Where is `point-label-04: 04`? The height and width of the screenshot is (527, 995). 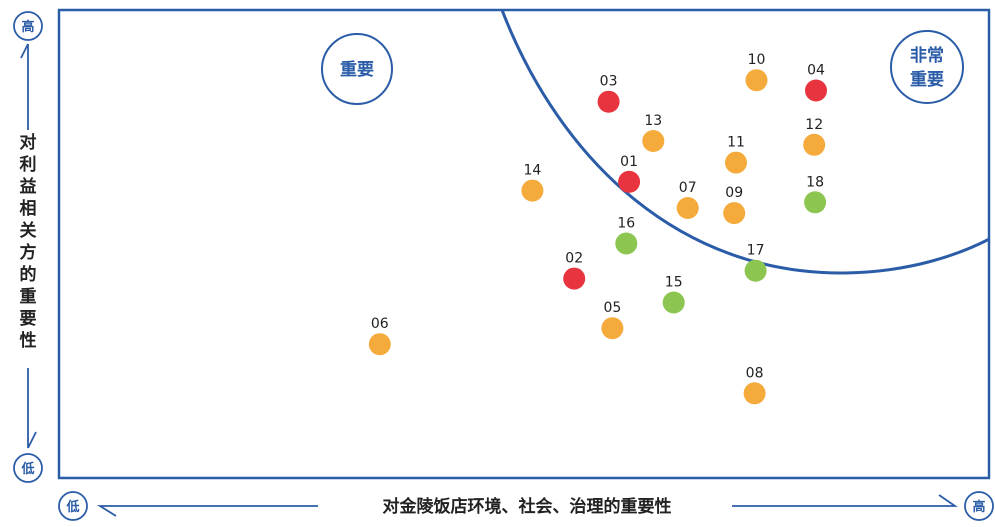 point-label-04: 04 is located at coordinates (816, 71).